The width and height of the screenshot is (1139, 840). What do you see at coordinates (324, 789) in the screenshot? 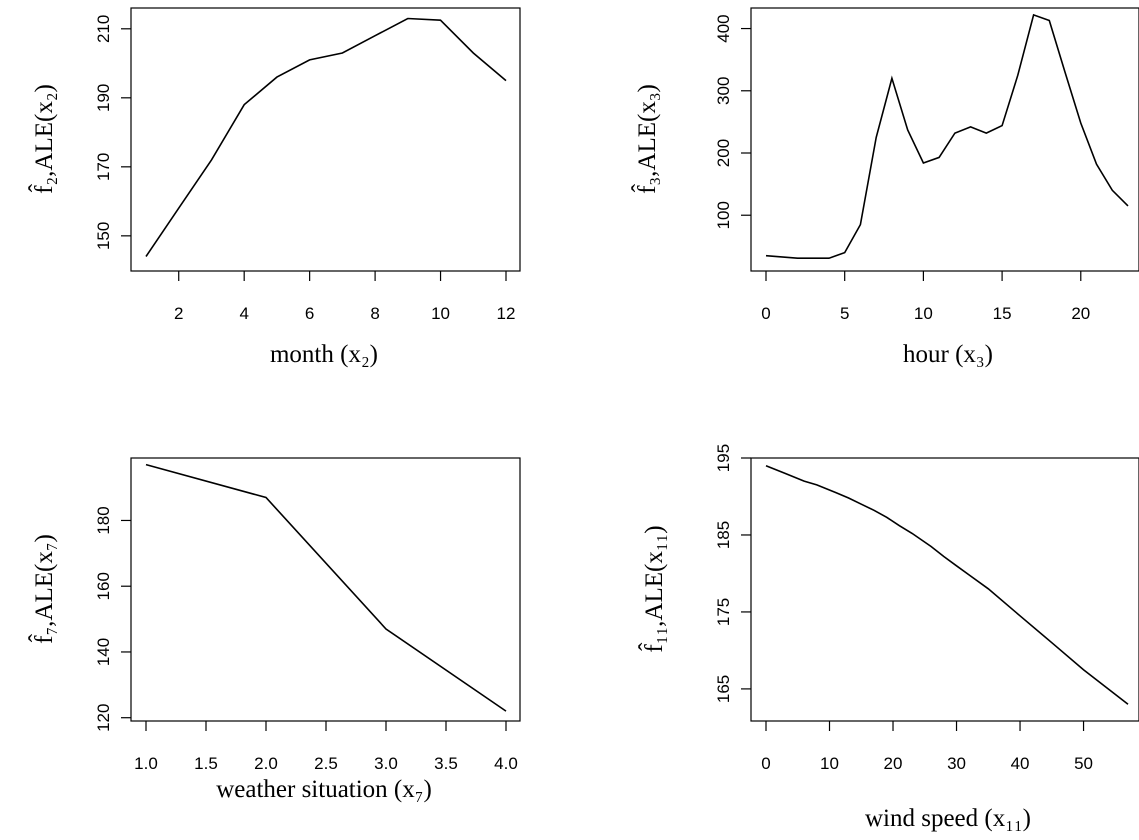
I see `x-axis-label: weather situation (x₇)` at bounding box center [324, 789].